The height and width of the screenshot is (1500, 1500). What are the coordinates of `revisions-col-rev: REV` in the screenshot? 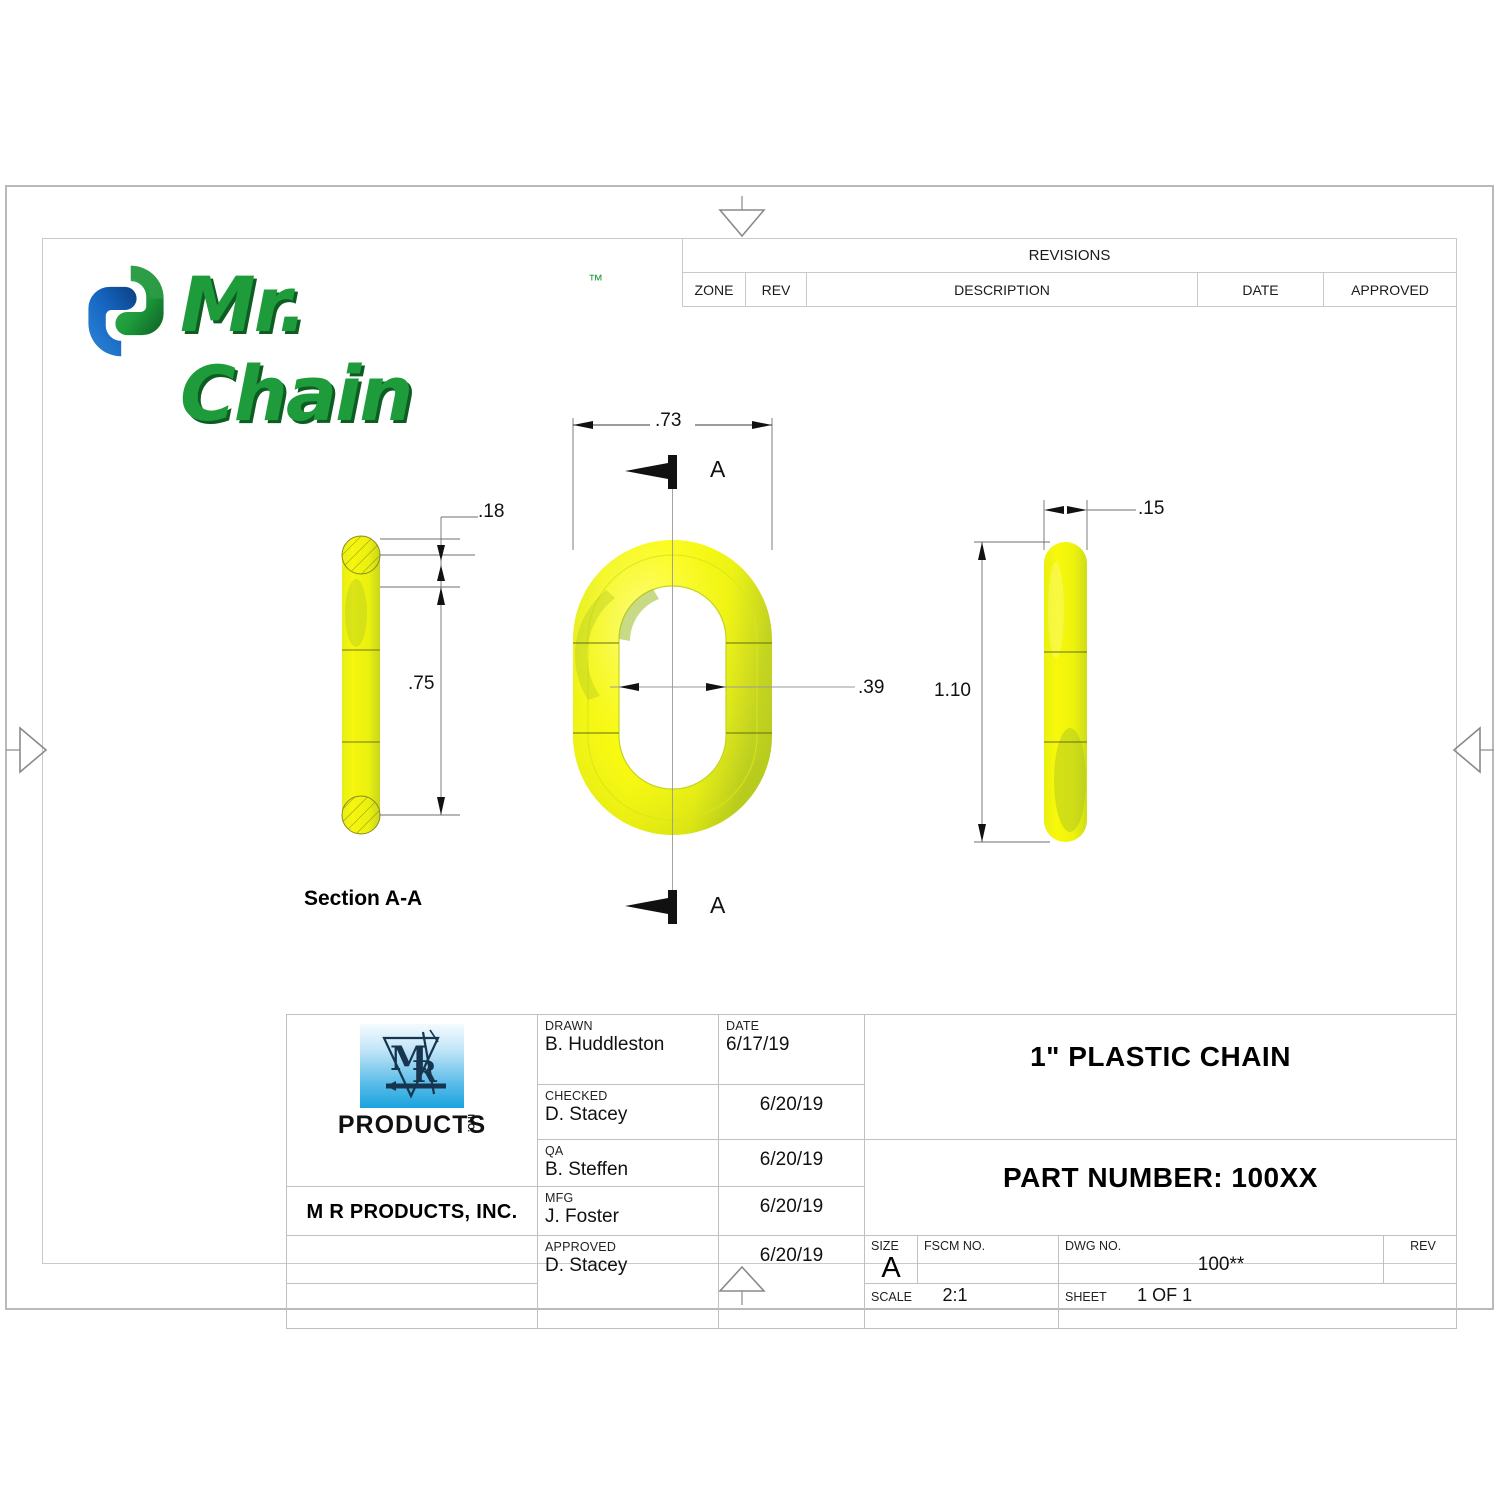 It's located at (776, 289).